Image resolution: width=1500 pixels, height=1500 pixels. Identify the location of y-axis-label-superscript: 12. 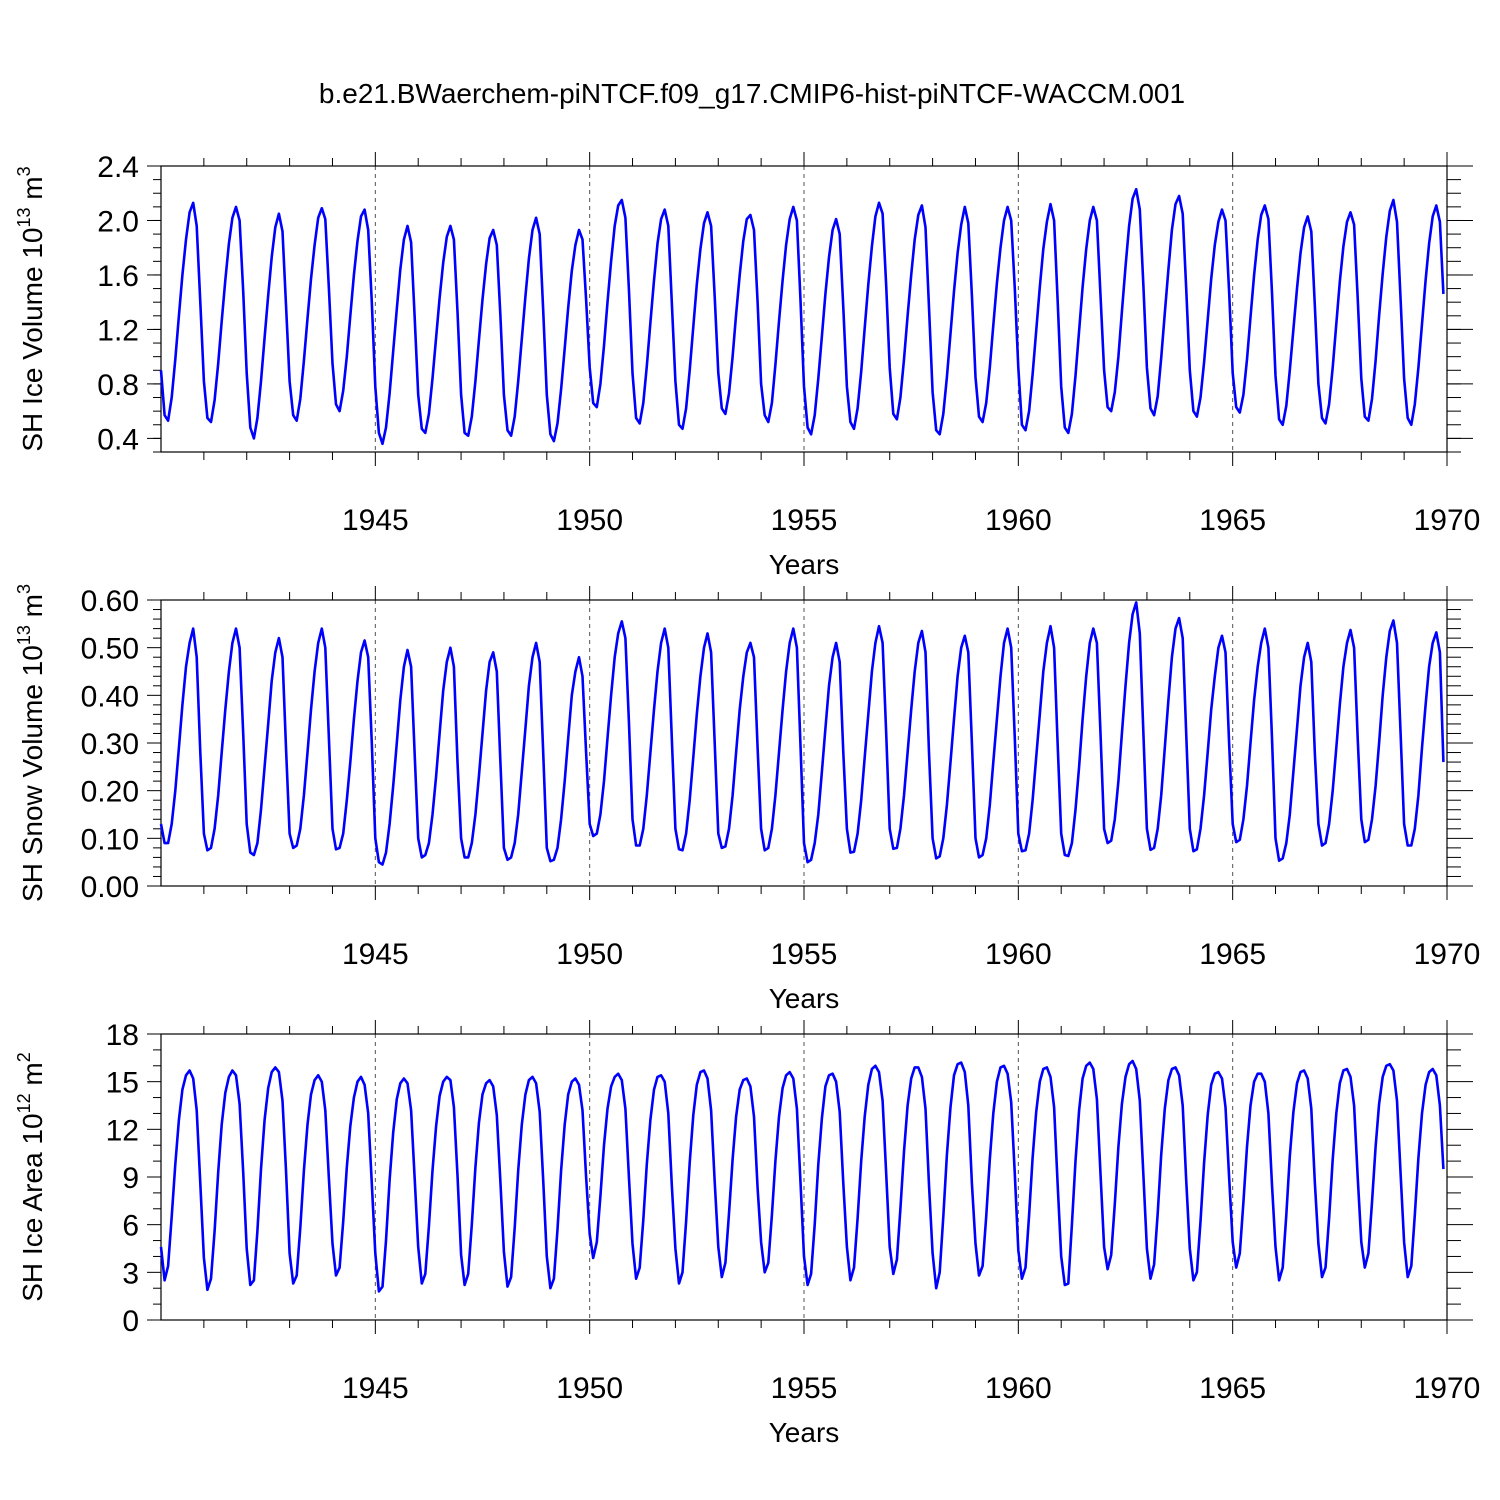
(24, 1103).